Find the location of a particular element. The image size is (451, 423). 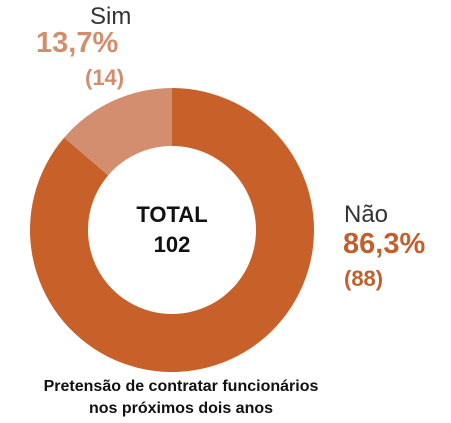

center-total-title: TOTAL is located at coordinates (171, 214).